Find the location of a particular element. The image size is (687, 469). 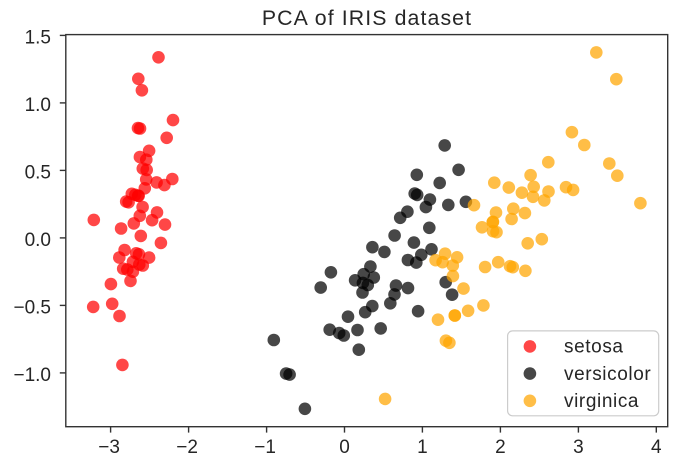

svg-text: −0.5 is located at coordinates (32, 307).